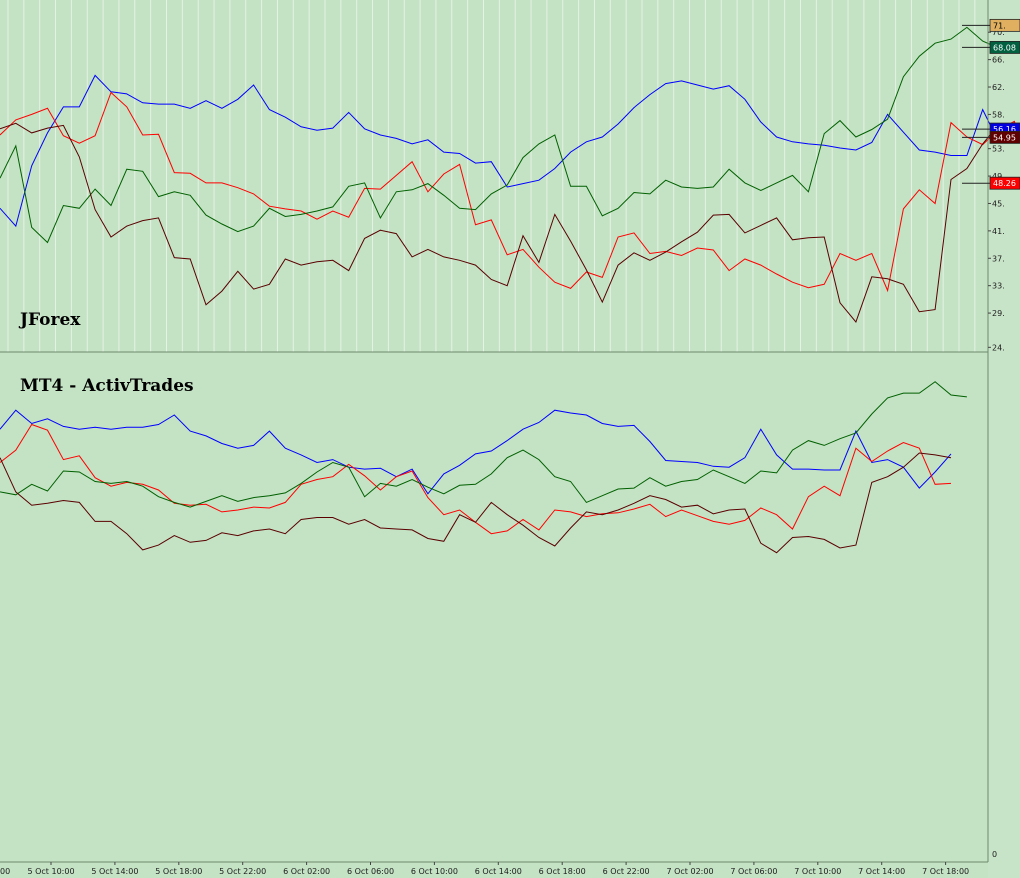 This screenshot has height=878, width=1020. What do you see at coordinates (178, 871) in the screenshot?
I see `x-tick-label: 5 Oct 18:00` at bounding box center [178, 871].